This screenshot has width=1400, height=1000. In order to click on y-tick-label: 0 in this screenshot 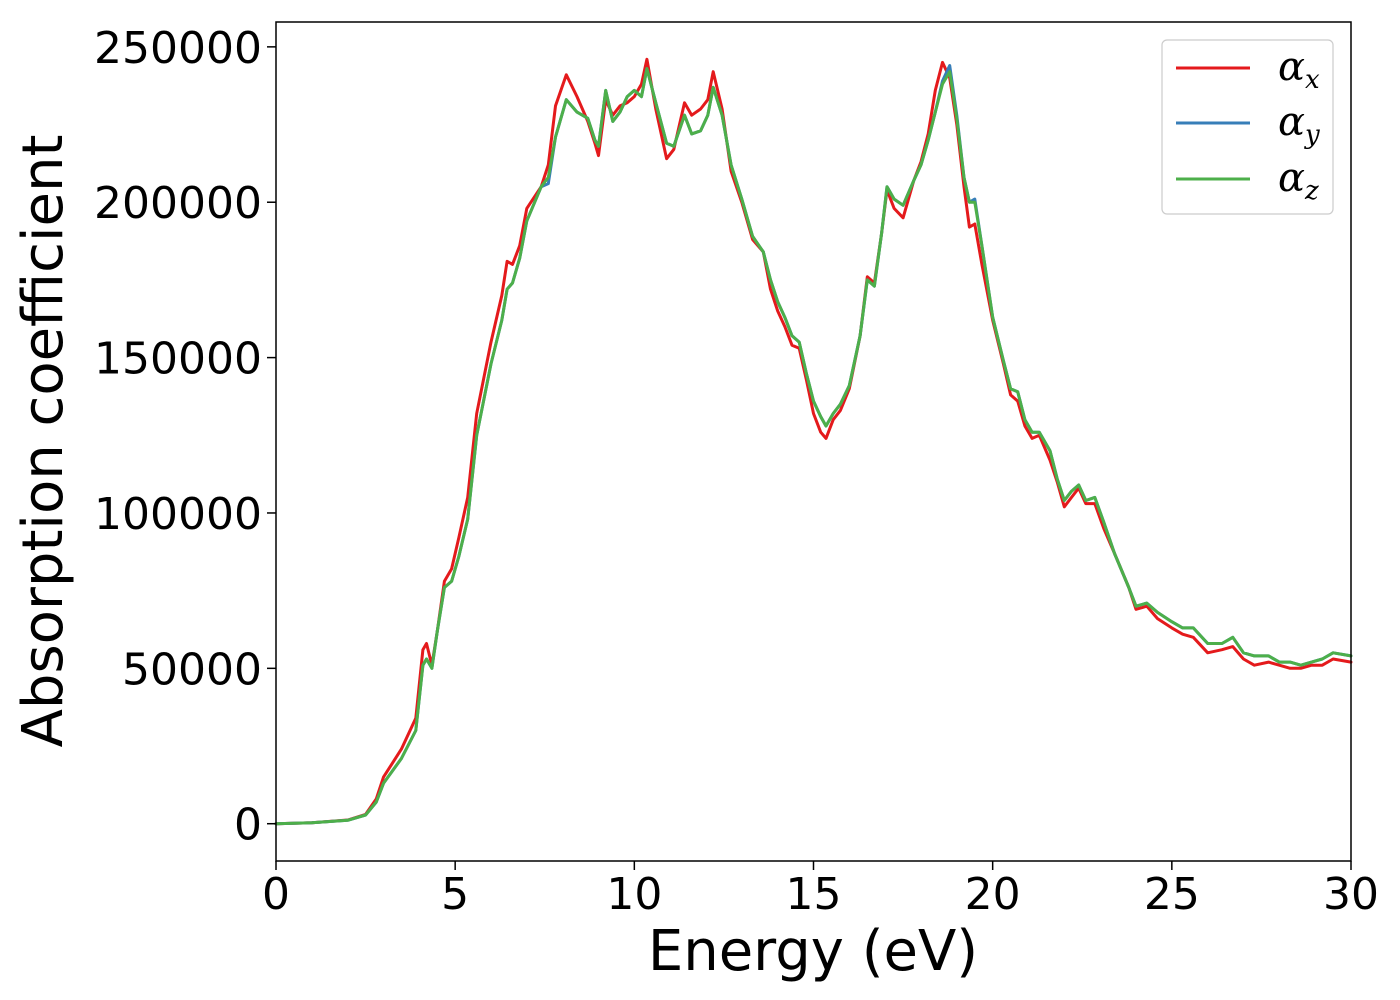, I will do `click(248, 825)`.